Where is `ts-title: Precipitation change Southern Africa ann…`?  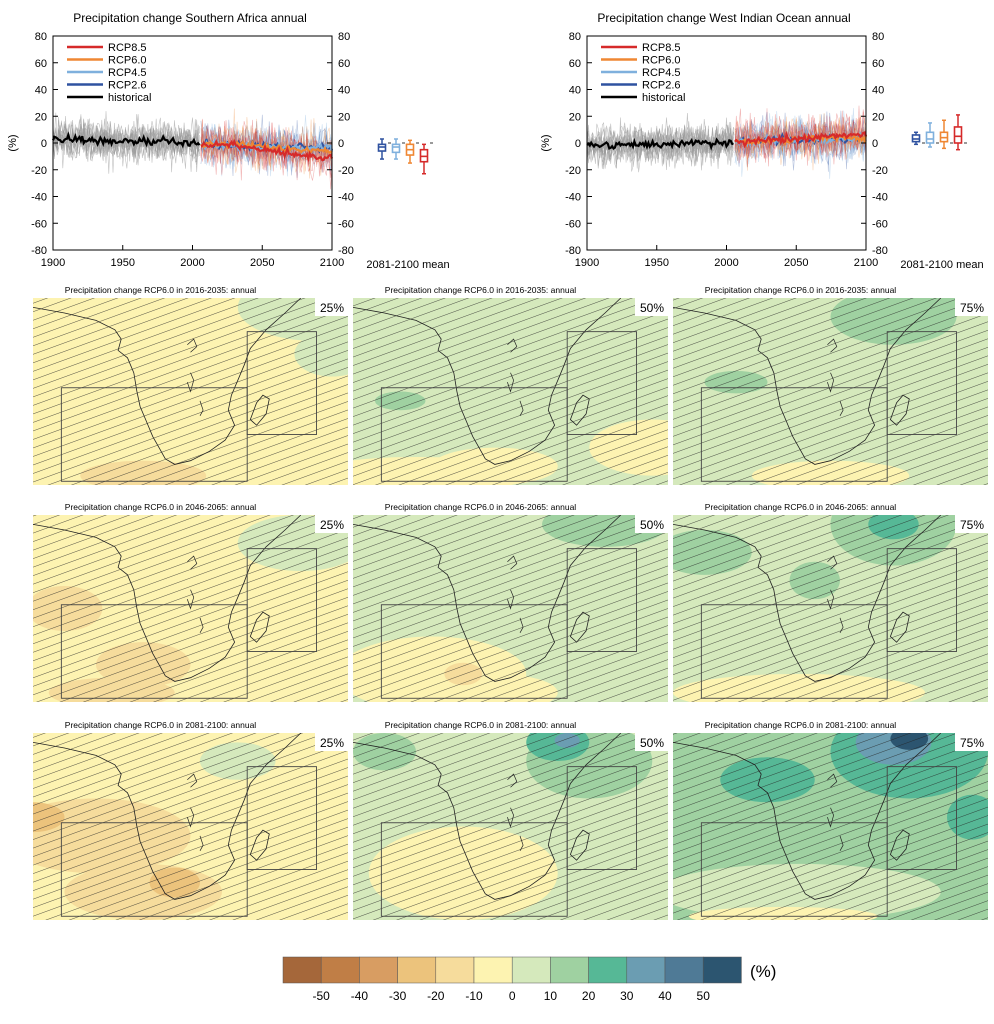 ts-title: Precipitation change Southern Africa ann… is located at coordinates (190, 18).